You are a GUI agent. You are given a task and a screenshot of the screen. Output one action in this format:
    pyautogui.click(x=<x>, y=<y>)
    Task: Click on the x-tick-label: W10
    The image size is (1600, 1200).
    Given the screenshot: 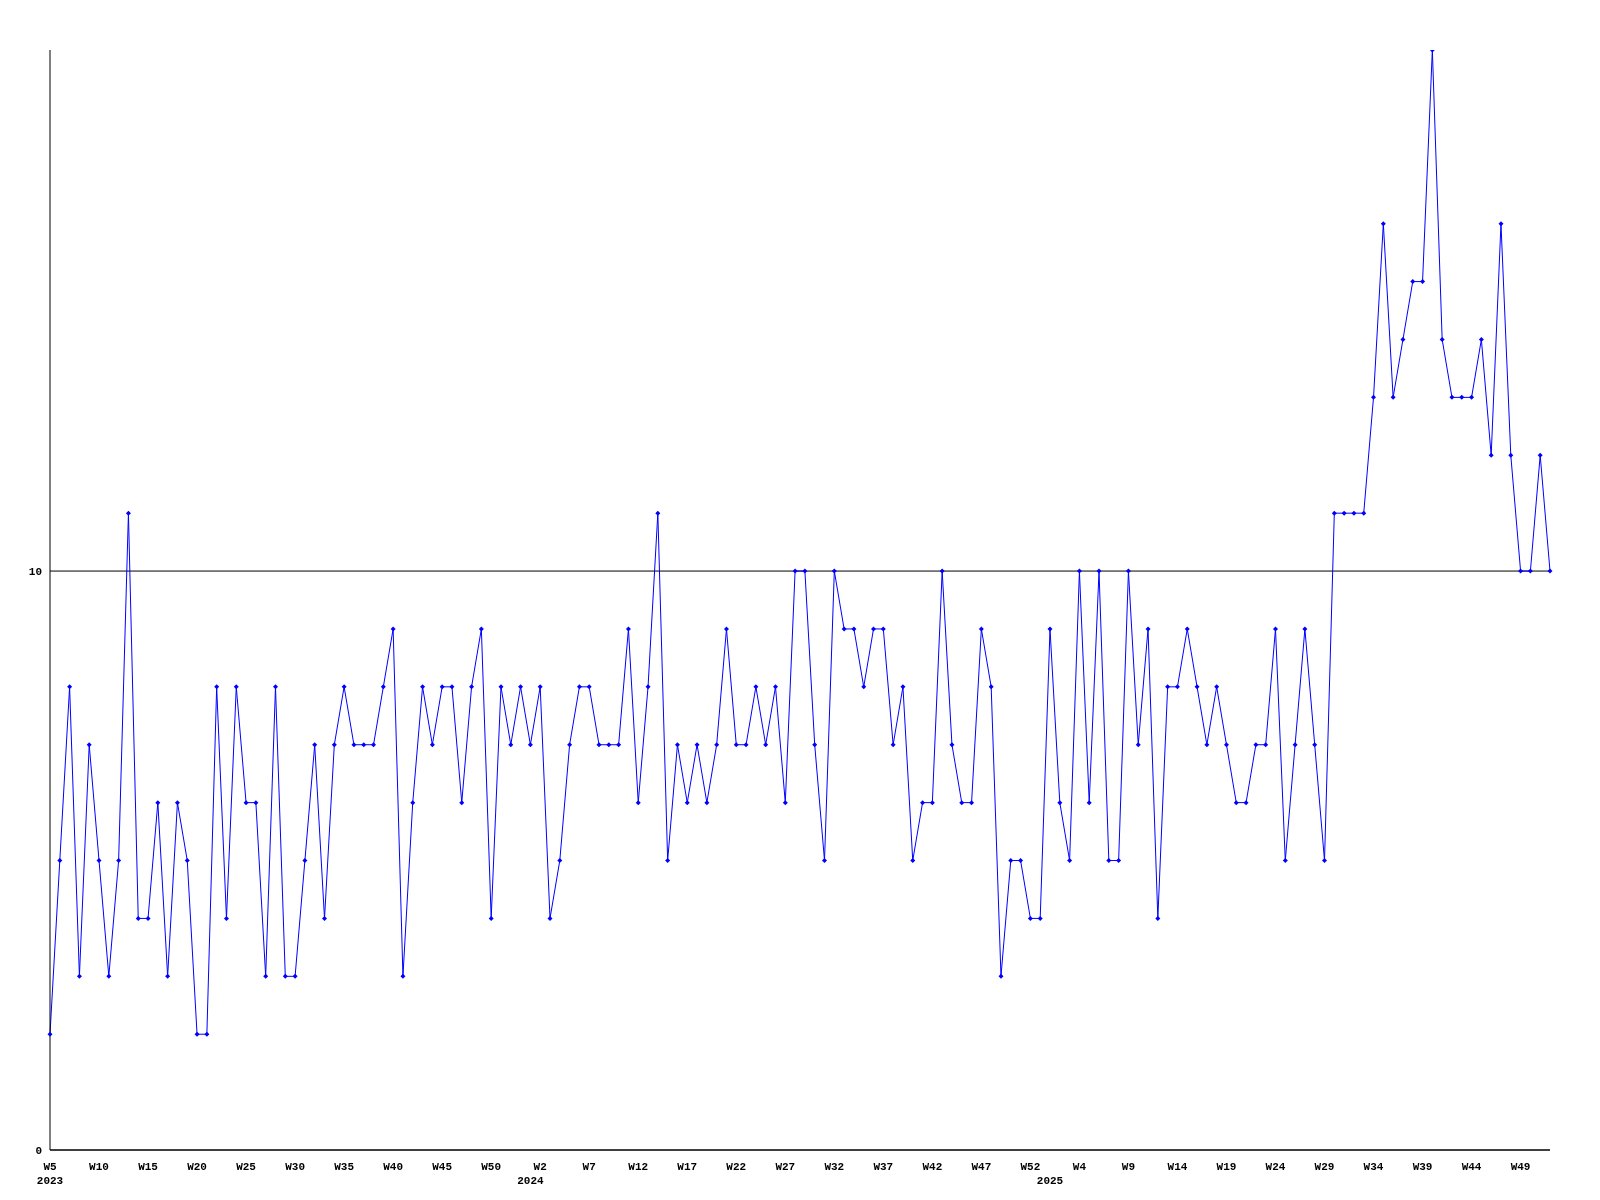 What is the action you would take?
    pyautogui.click(x=99, y=1167)
    